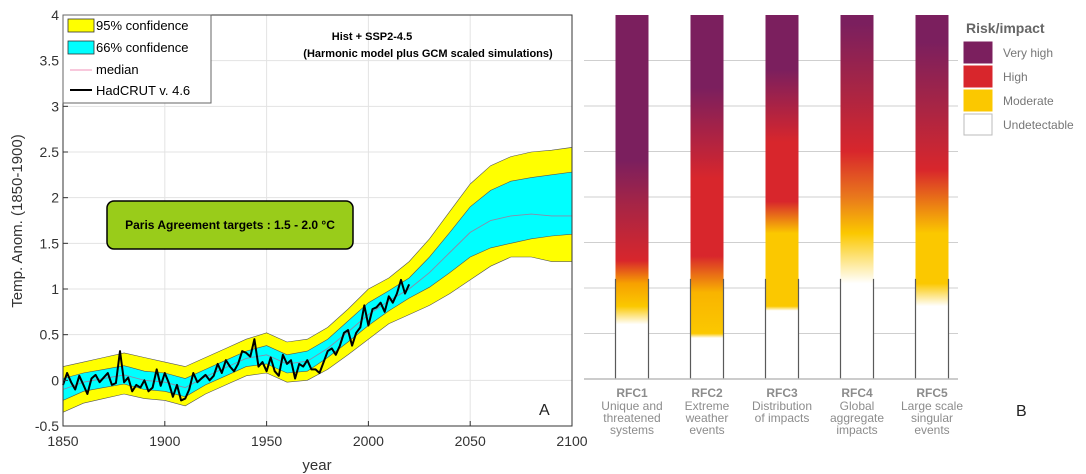 This screenshot has width=1086, height=474. I want to click on risk-bar-rfc5, so click(932, 197).